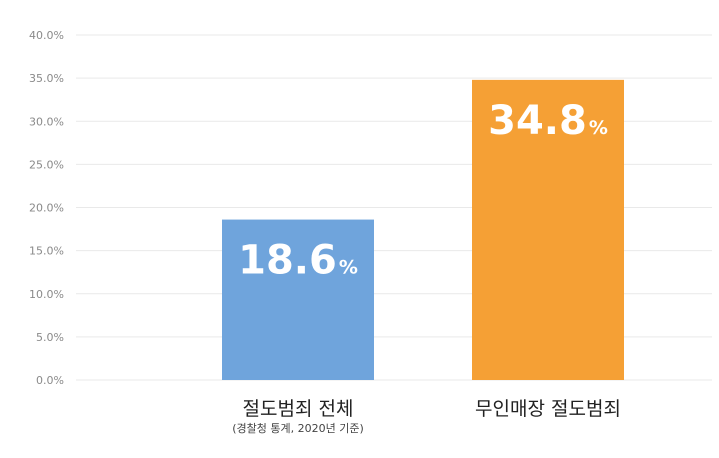 Image resolution: width=719 pixels, height=458 pixels. Describe the element at coordinates (46, 78) in the screenshot. I see `y-tick-label: 35.0%` at that location.